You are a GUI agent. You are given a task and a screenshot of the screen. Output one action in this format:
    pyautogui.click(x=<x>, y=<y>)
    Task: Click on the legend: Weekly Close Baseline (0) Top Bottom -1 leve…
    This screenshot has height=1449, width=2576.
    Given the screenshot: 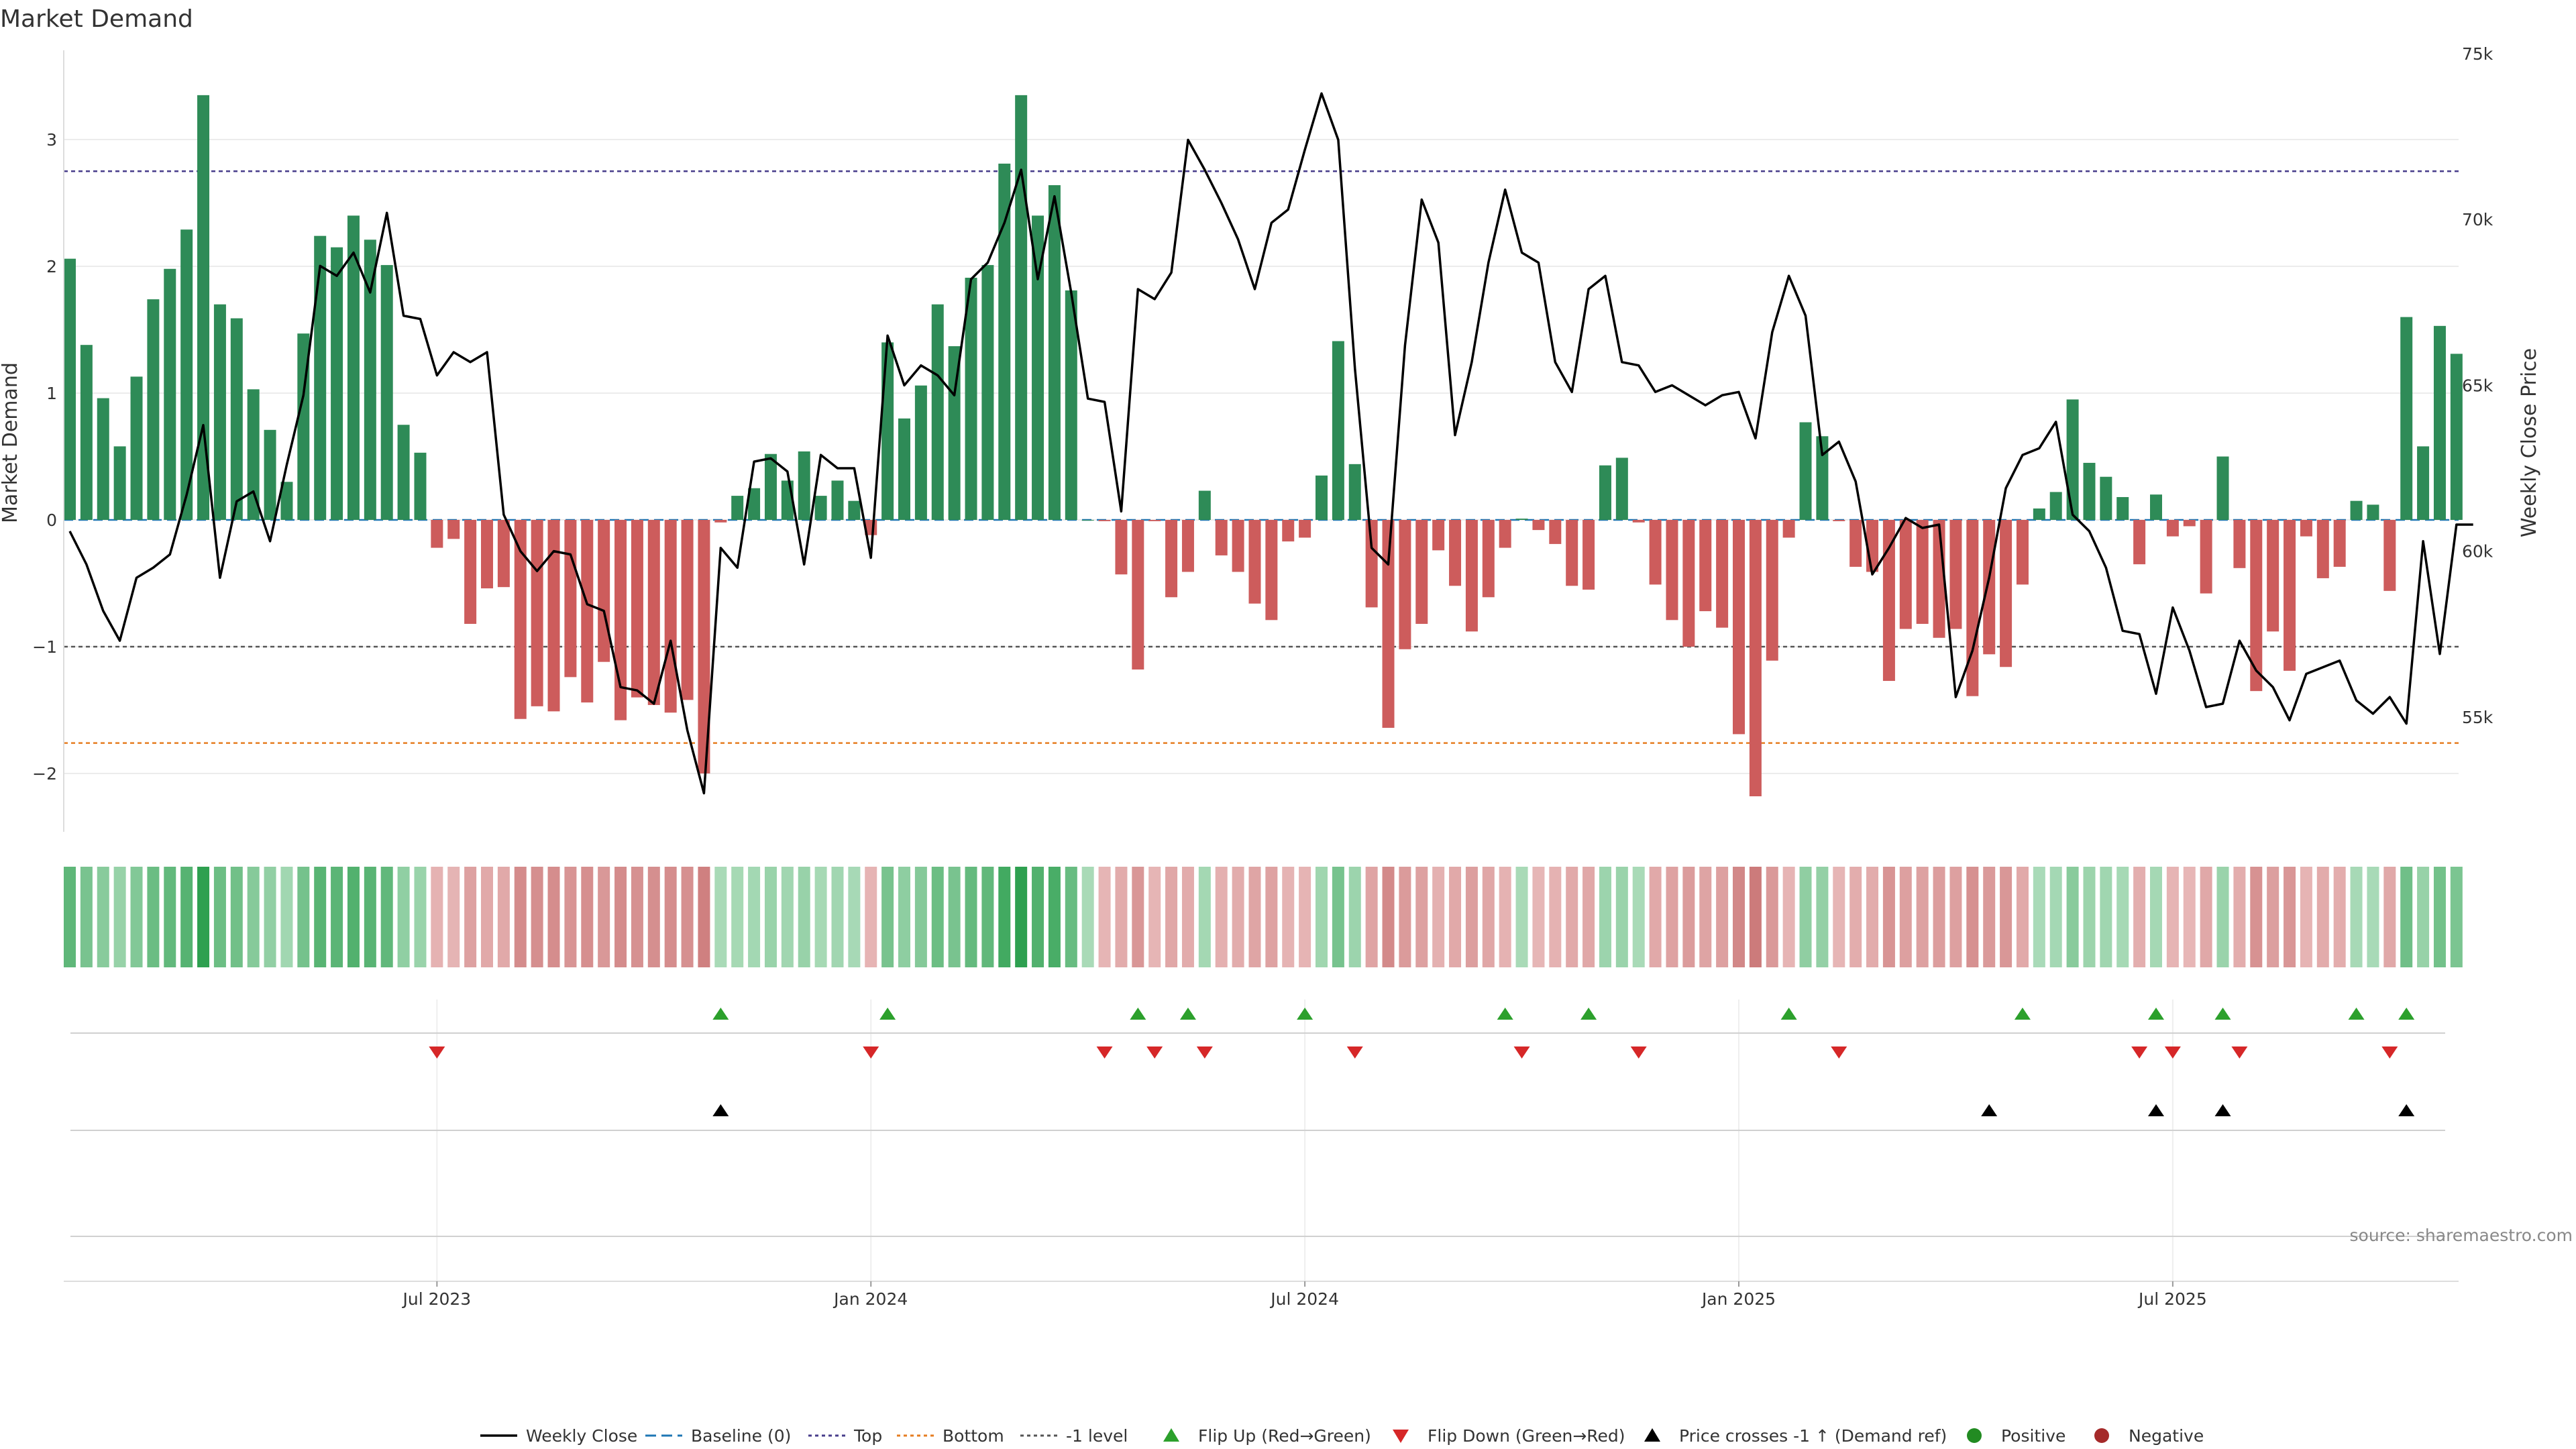 What is the action you would take?
    pyautogui.click(x=1342, y=1436)
    